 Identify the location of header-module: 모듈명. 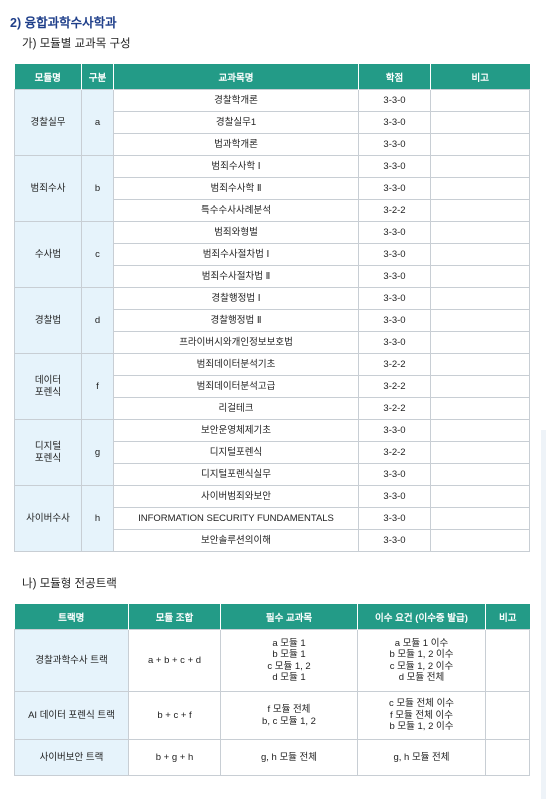
(48, 77).